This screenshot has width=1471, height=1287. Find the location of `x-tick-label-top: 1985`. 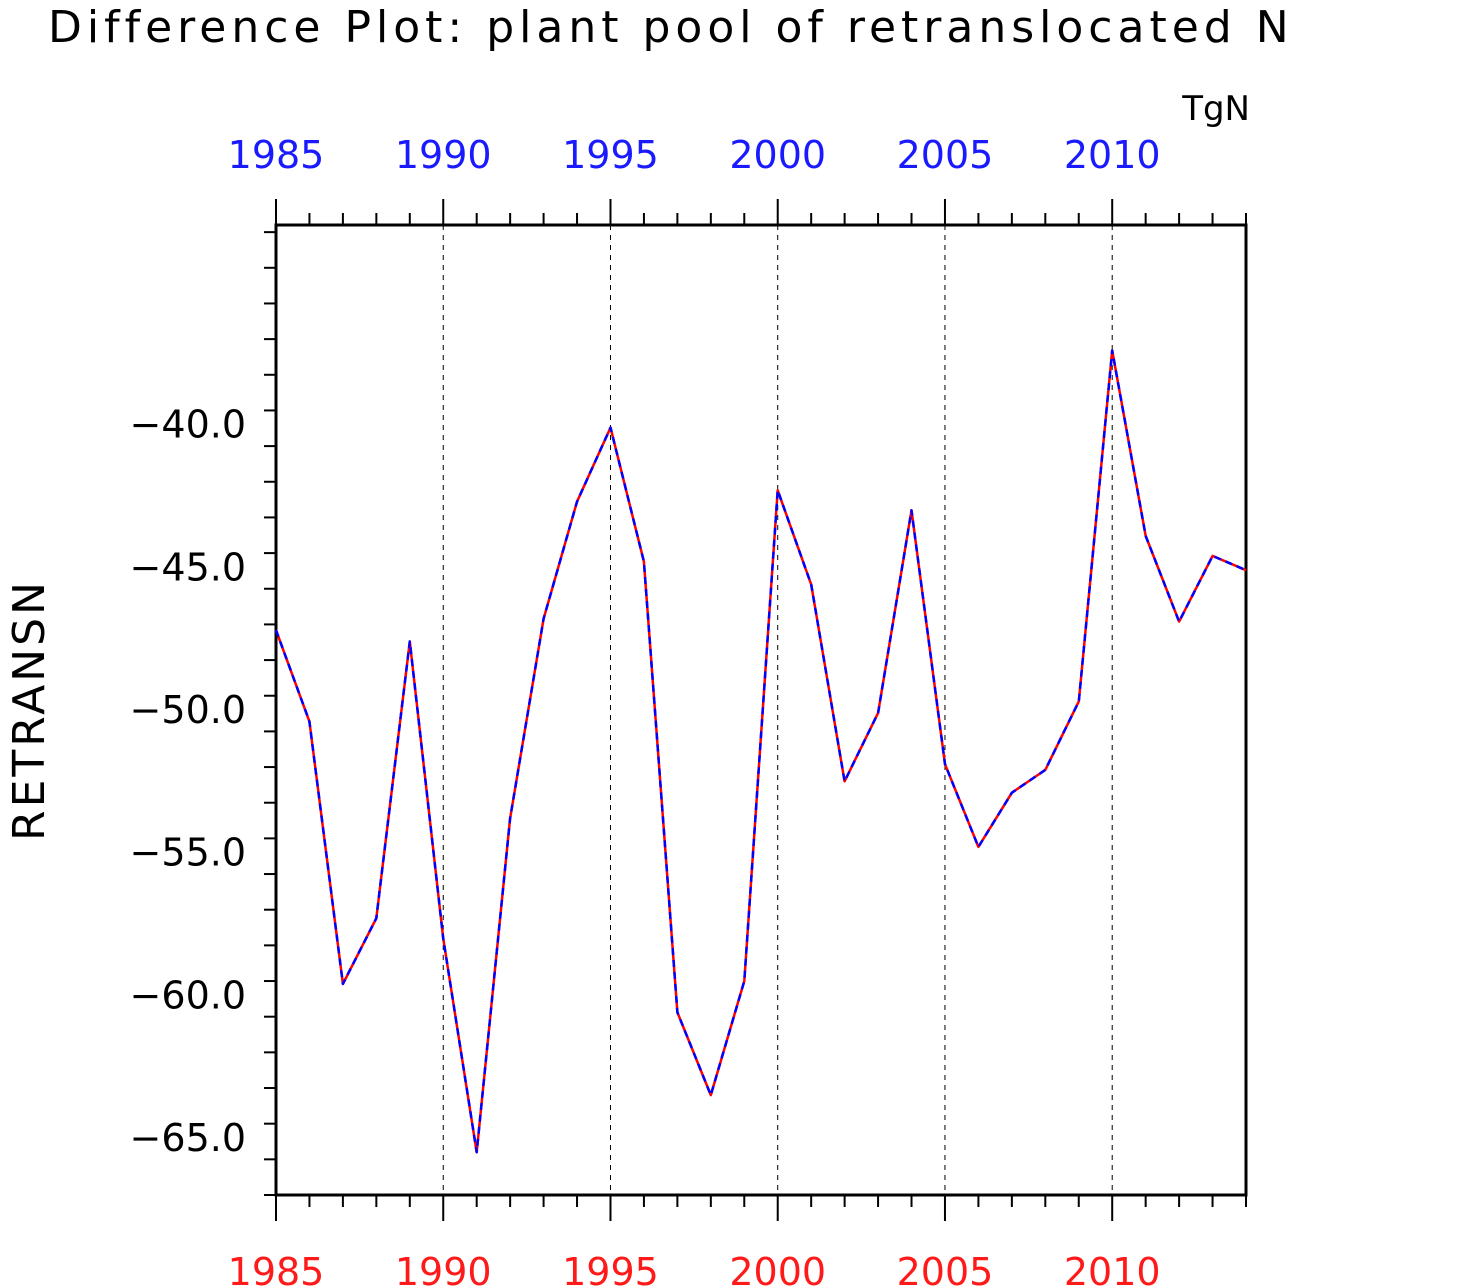

x-tick-label-top: 1985 is located at coordinates (276, 155).